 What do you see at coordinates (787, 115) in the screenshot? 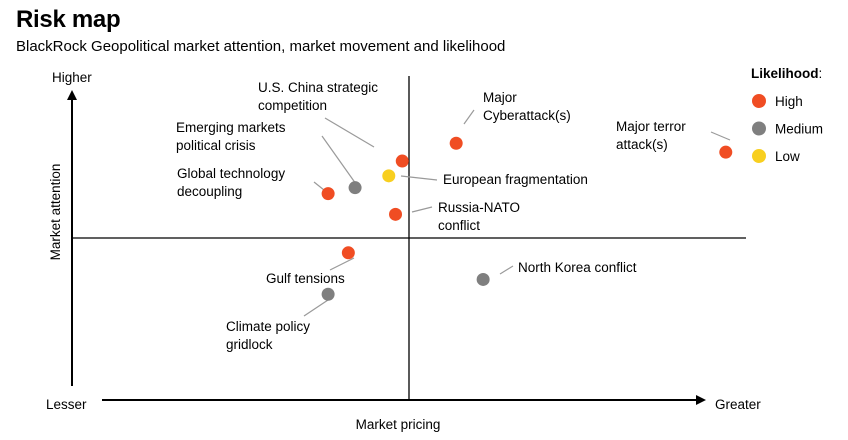
I see `legend: Likelihood: High Medium Low` at bounding box center [787, 115].